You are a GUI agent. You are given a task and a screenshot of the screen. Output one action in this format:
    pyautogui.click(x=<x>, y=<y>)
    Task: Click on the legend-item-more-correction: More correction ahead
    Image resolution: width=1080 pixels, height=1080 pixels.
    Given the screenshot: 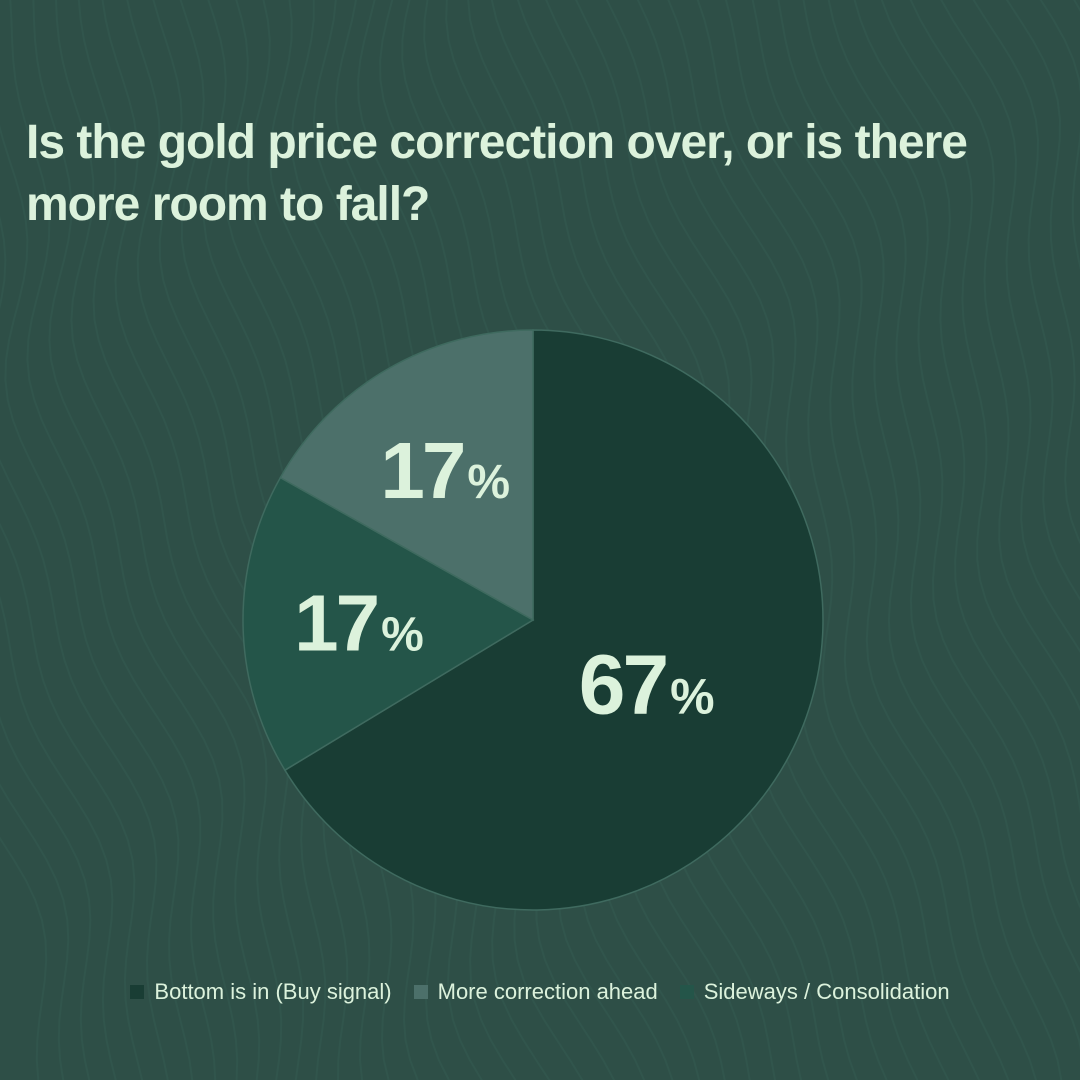 What is the action you would take?
    pyautogui.click(x=535, y=992)
    